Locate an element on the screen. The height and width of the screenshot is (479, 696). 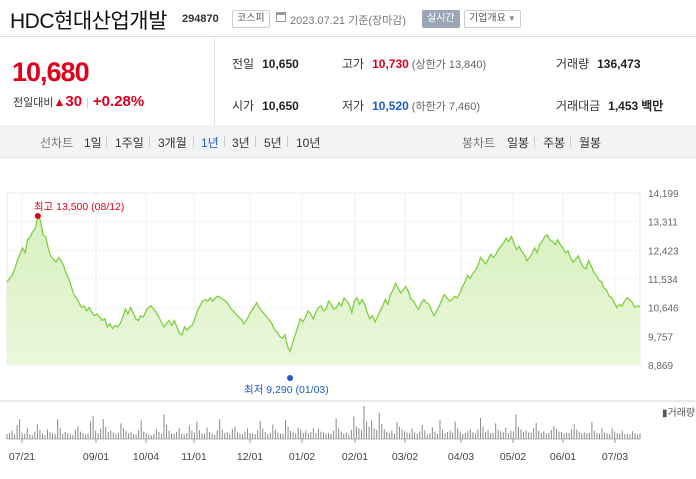
x-tick-label: 05/02 is located at coordinates (513, 457).